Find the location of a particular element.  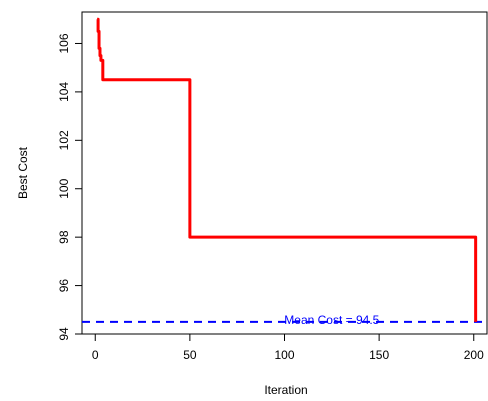

y-tick-label: 98 is located at coordinates (64, 237).